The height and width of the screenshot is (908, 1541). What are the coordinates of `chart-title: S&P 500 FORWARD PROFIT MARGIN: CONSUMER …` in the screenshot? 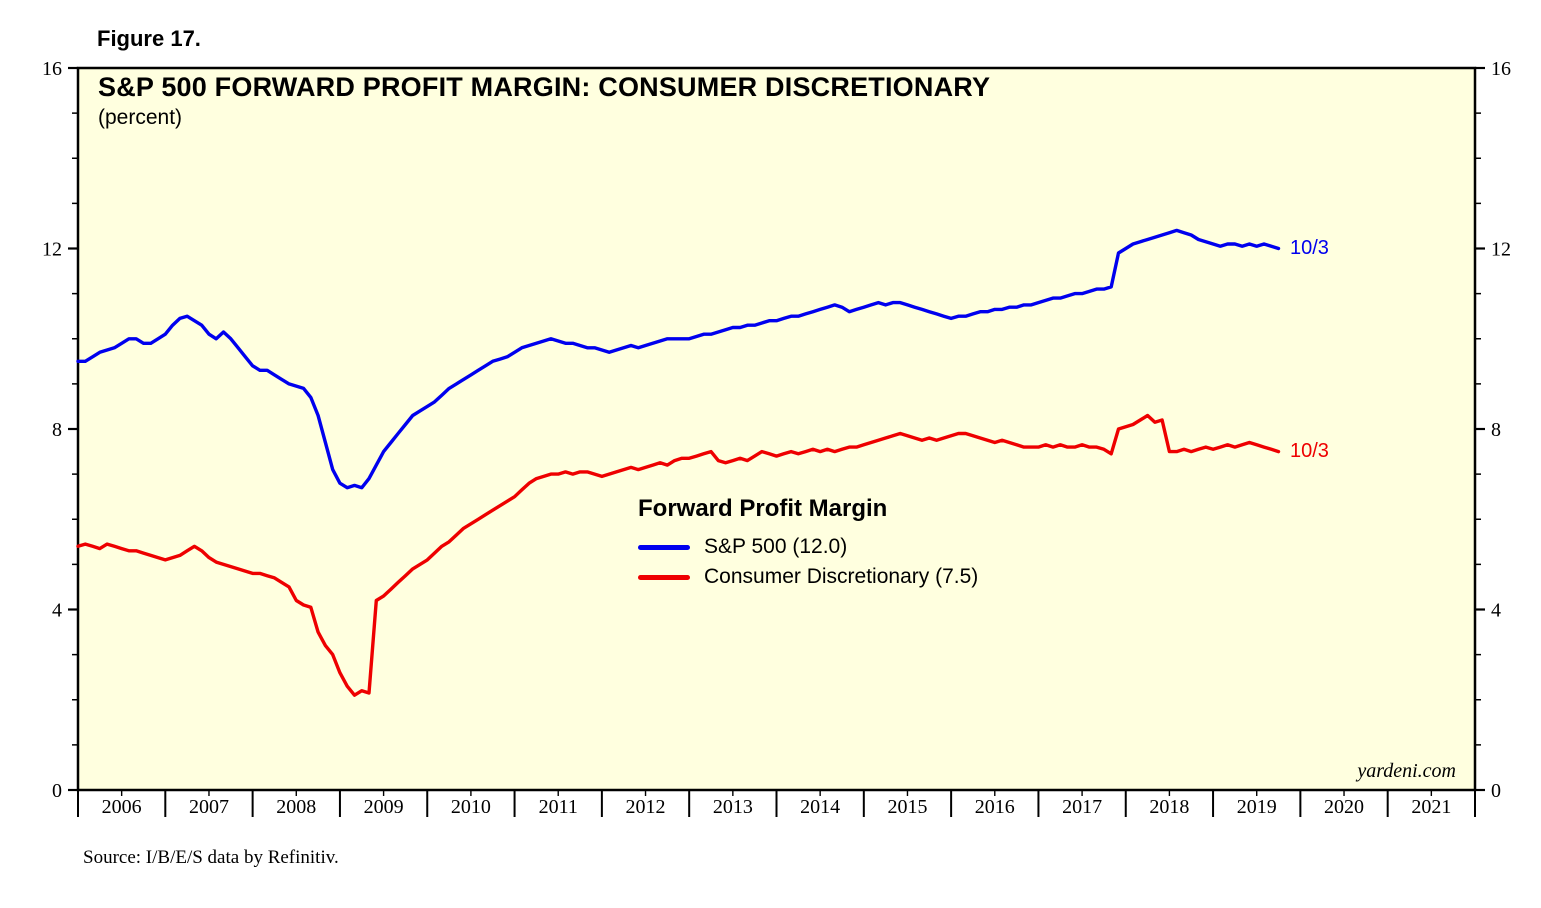 It's located at (544, 87).